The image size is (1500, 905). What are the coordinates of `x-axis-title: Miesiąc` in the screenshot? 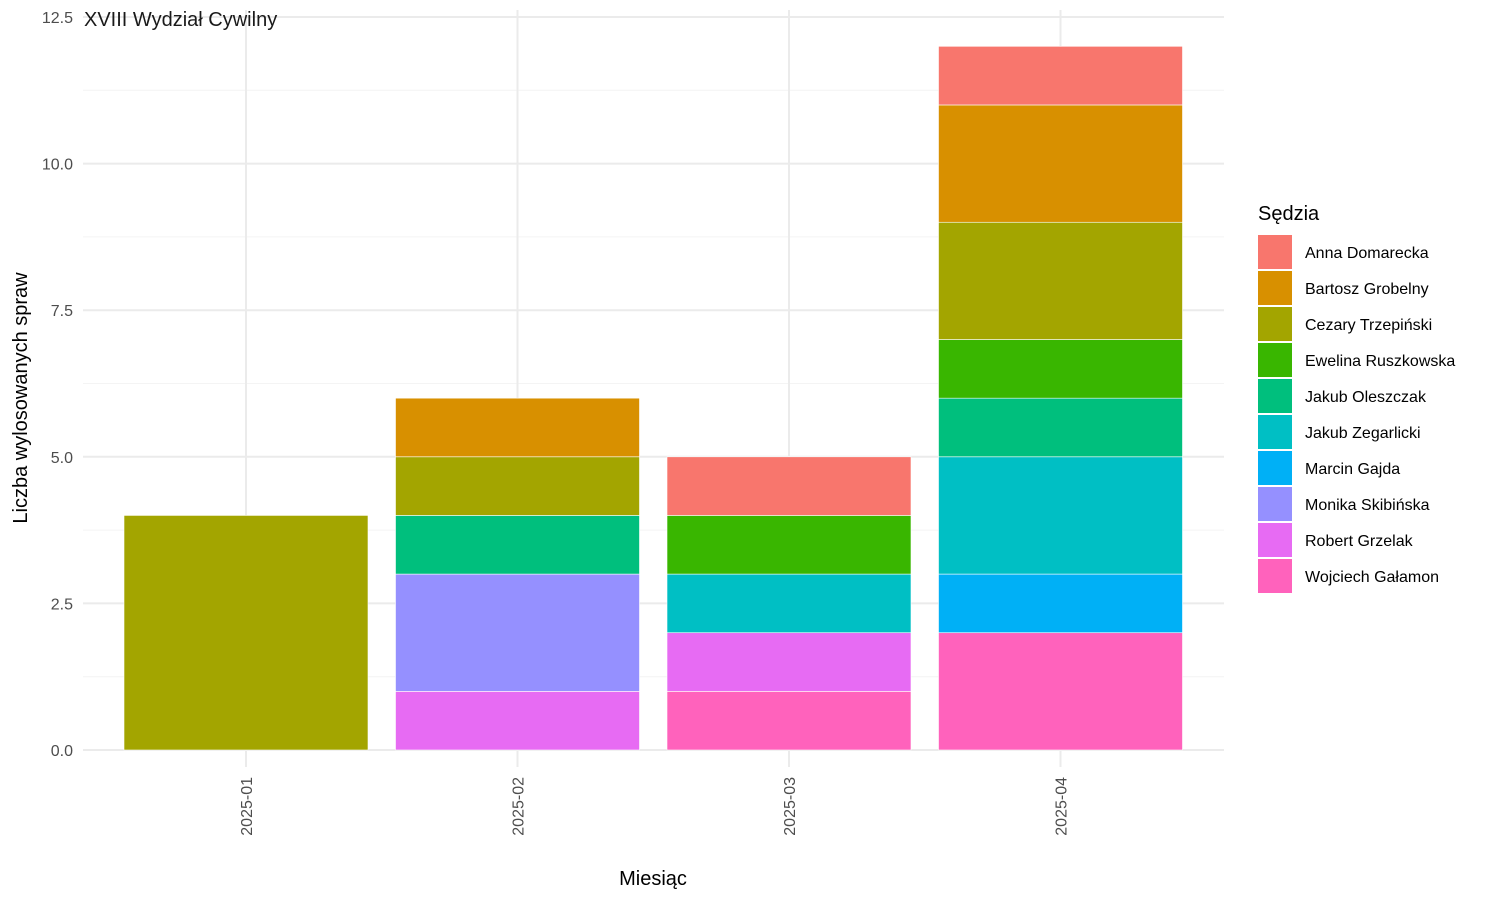 It's located at (653, 879).